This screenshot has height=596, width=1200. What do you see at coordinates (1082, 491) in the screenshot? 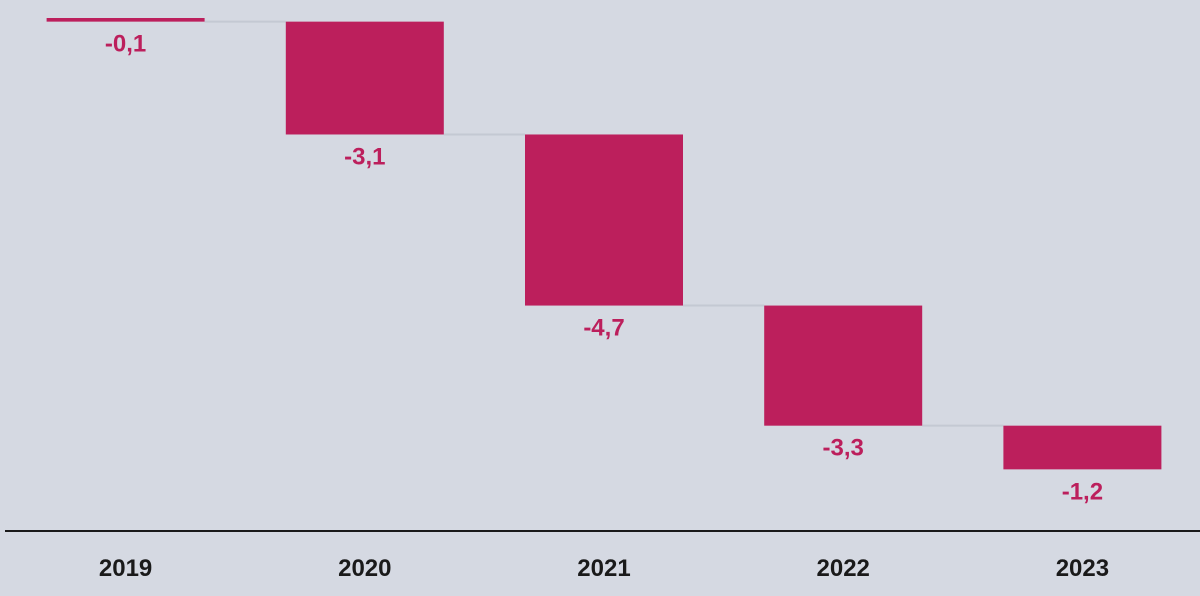
I see `value-label: -1,2` at bounding box center [1082, 491].